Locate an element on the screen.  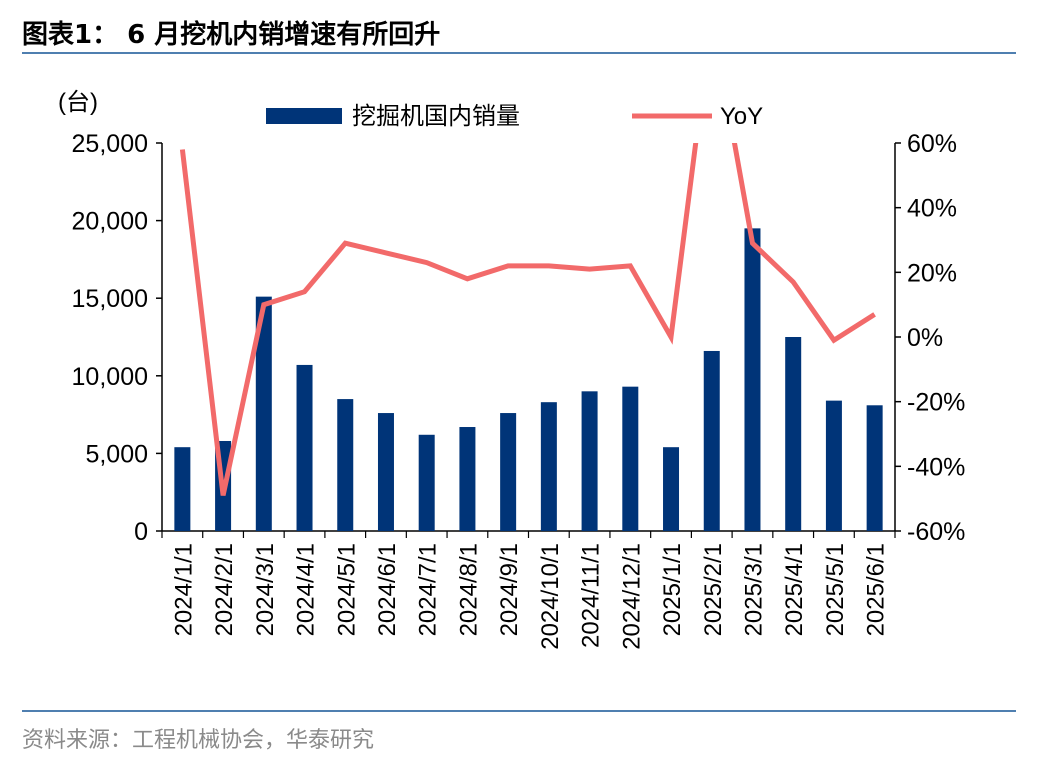
x-axis-label: 2025/6/1 is located at coordinates (876, 589).